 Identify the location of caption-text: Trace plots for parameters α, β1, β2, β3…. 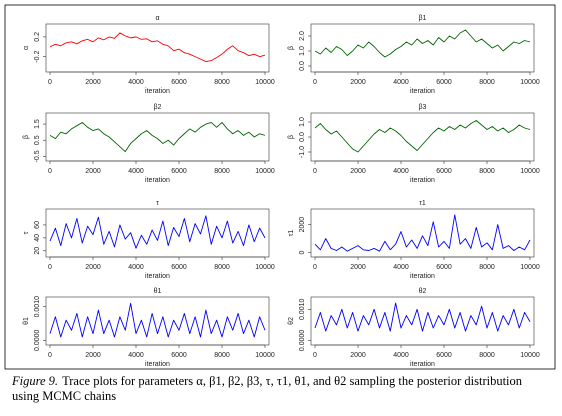
(267, 388).